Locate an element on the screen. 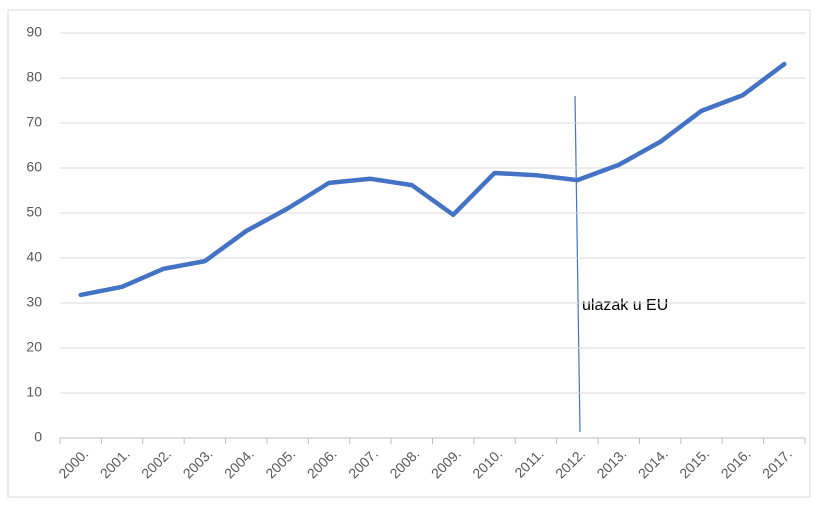 The width and height of the screenshot is (818, 507). y-tick-label: 90 is located at coordinates (34, 32).